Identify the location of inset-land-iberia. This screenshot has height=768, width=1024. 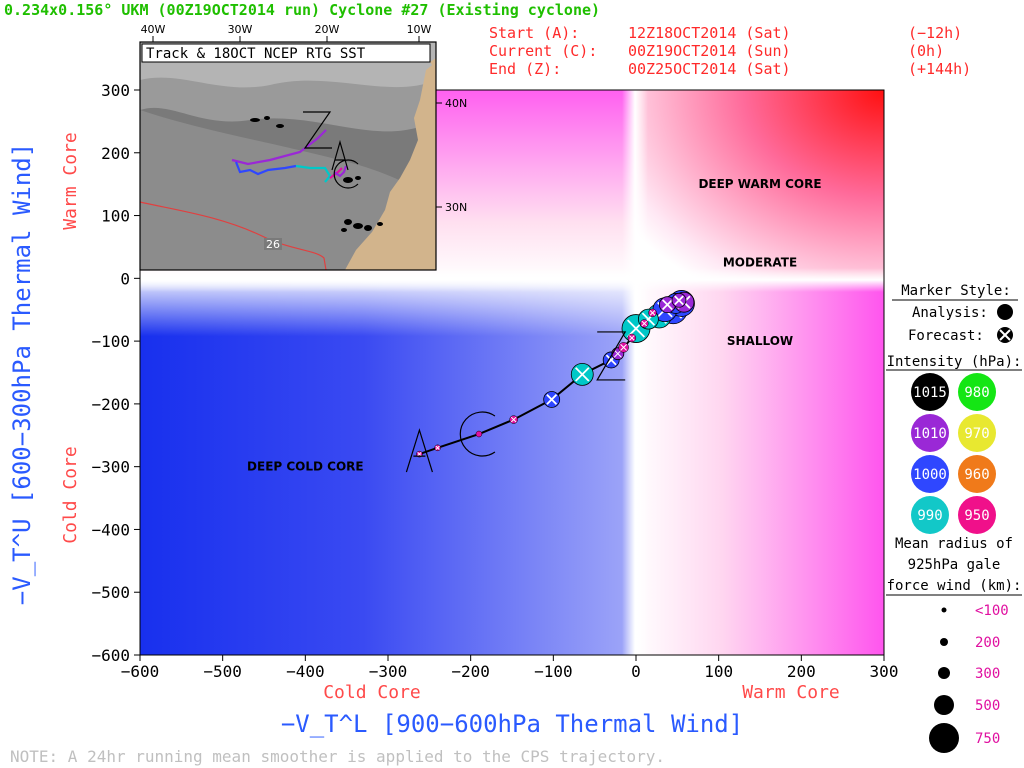
(433, 64).